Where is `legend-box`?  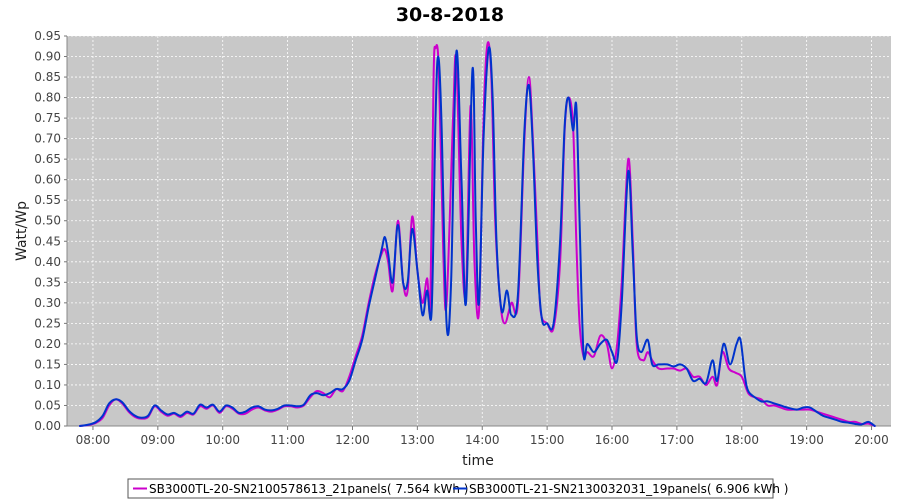 legend-box is located at coordinates (450, 488).